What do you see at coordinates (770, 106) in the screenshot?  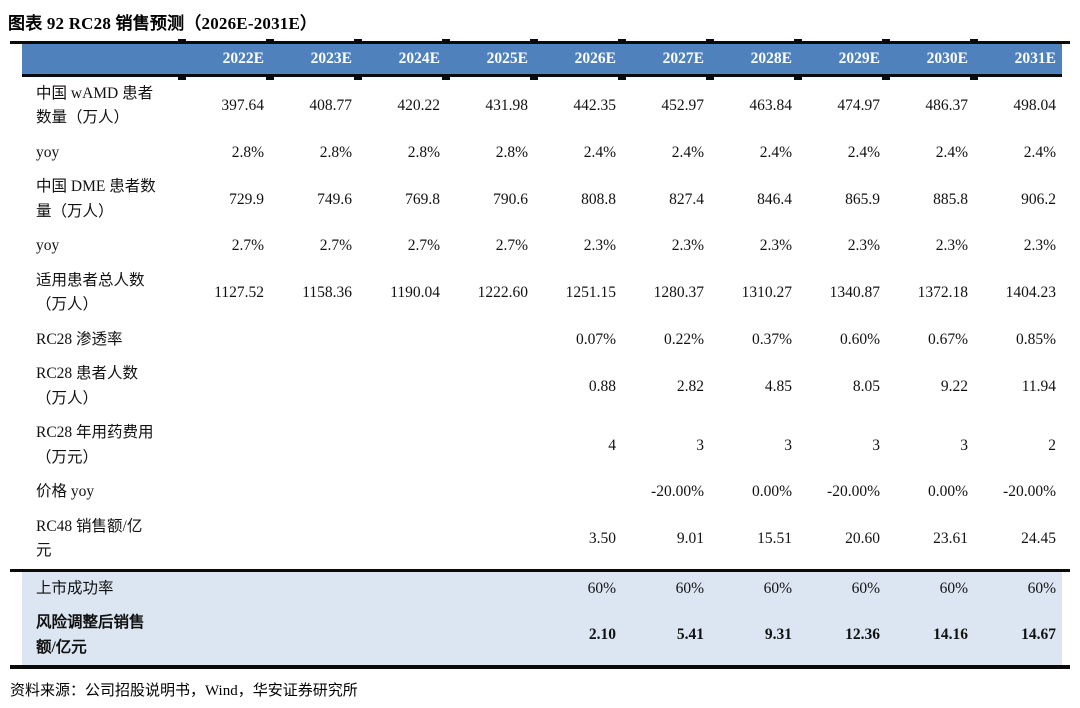 I see `cell-value: 463.84` at bounding box center [770, 106].